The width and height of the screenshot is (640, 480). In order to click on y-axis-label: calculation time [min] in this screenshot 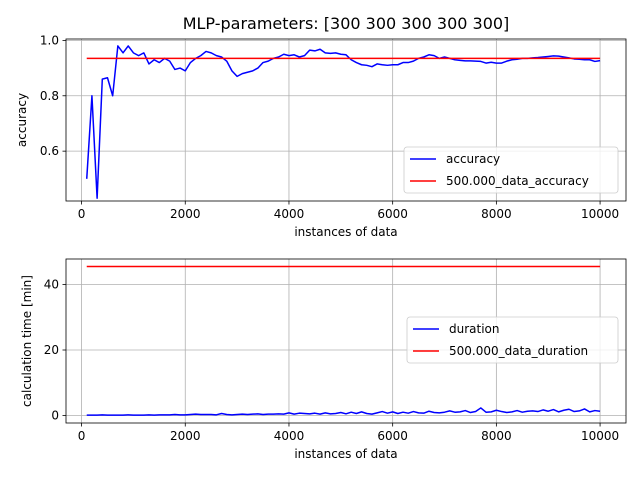, I will do `click(27, 341)`.